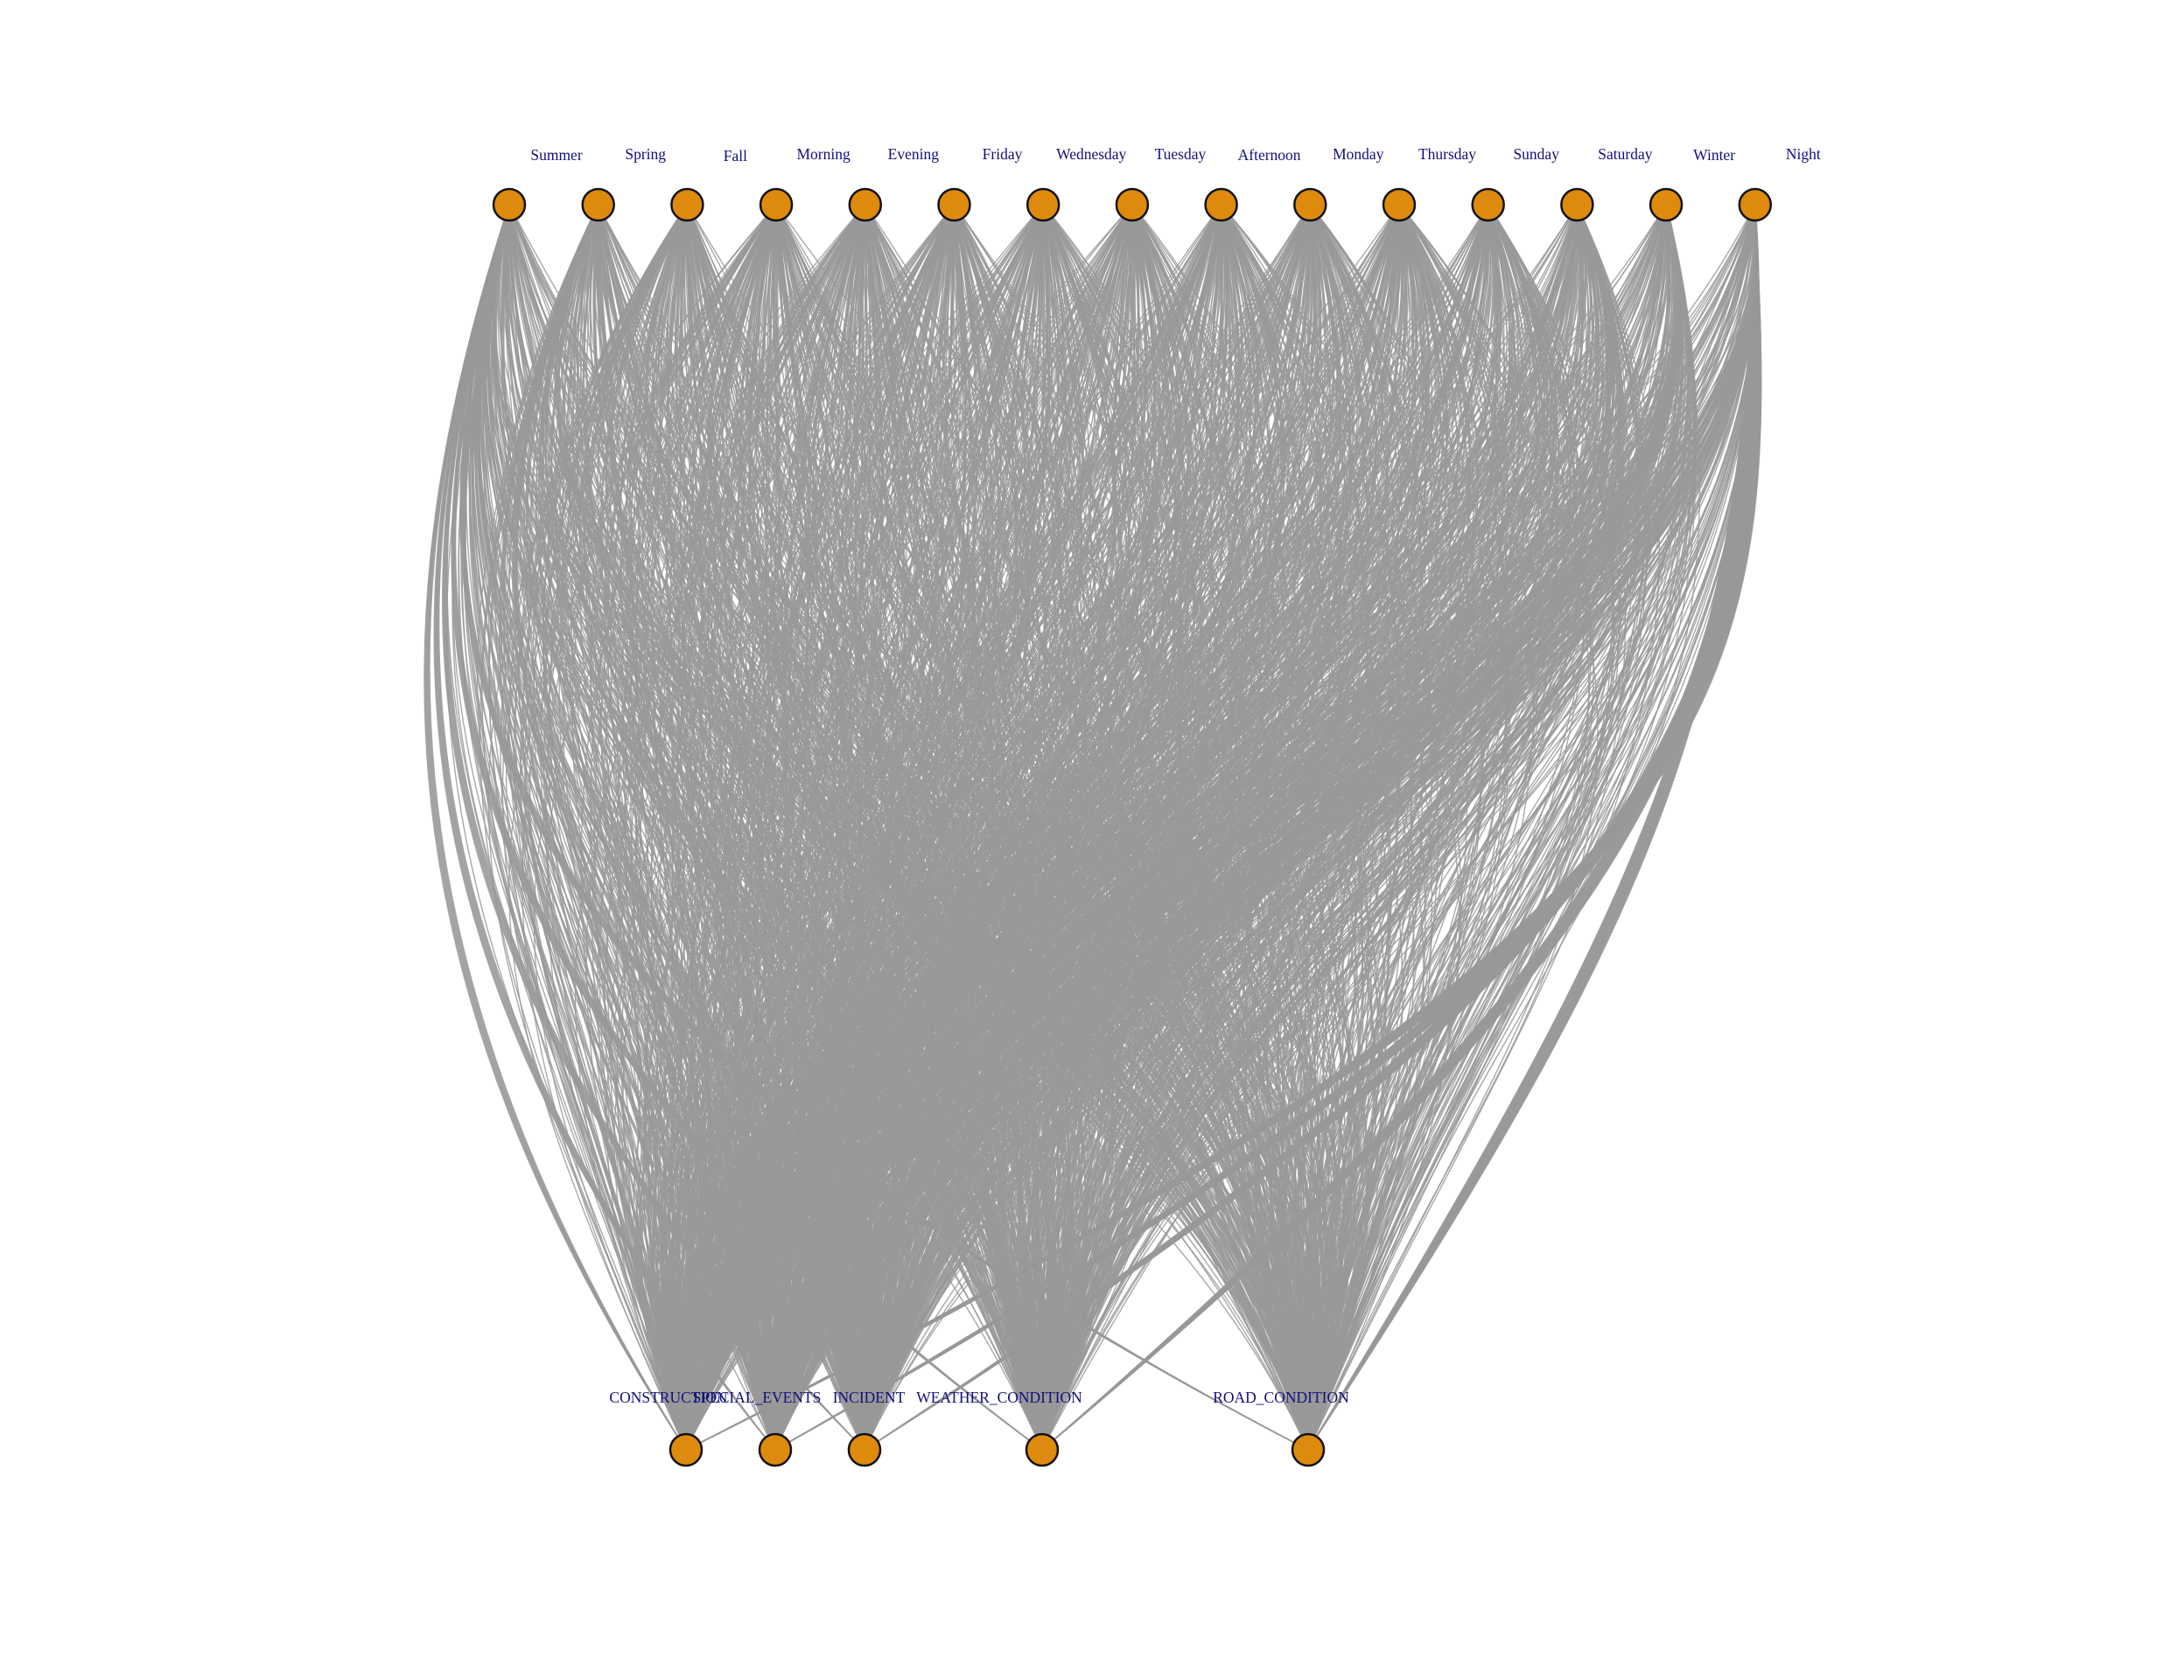  Describe the element at coordinates (1399, 204) in the screenshot. I see `node-thursday` at that location.